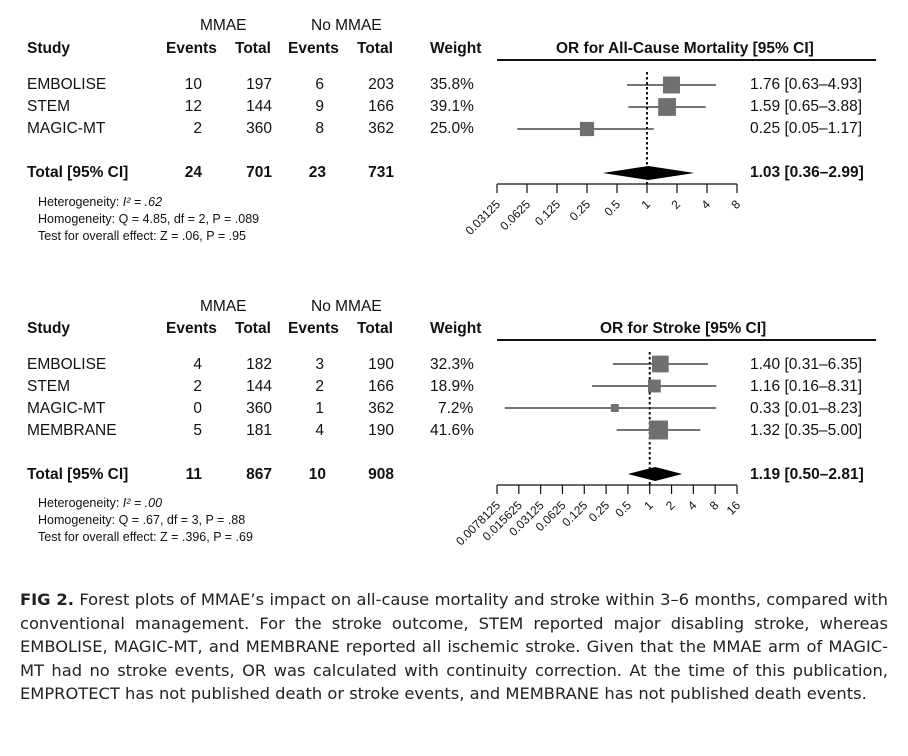  Describe the element at coordinates (313, 328) in the screenshot. I see `header-events-control: Events` at that location.